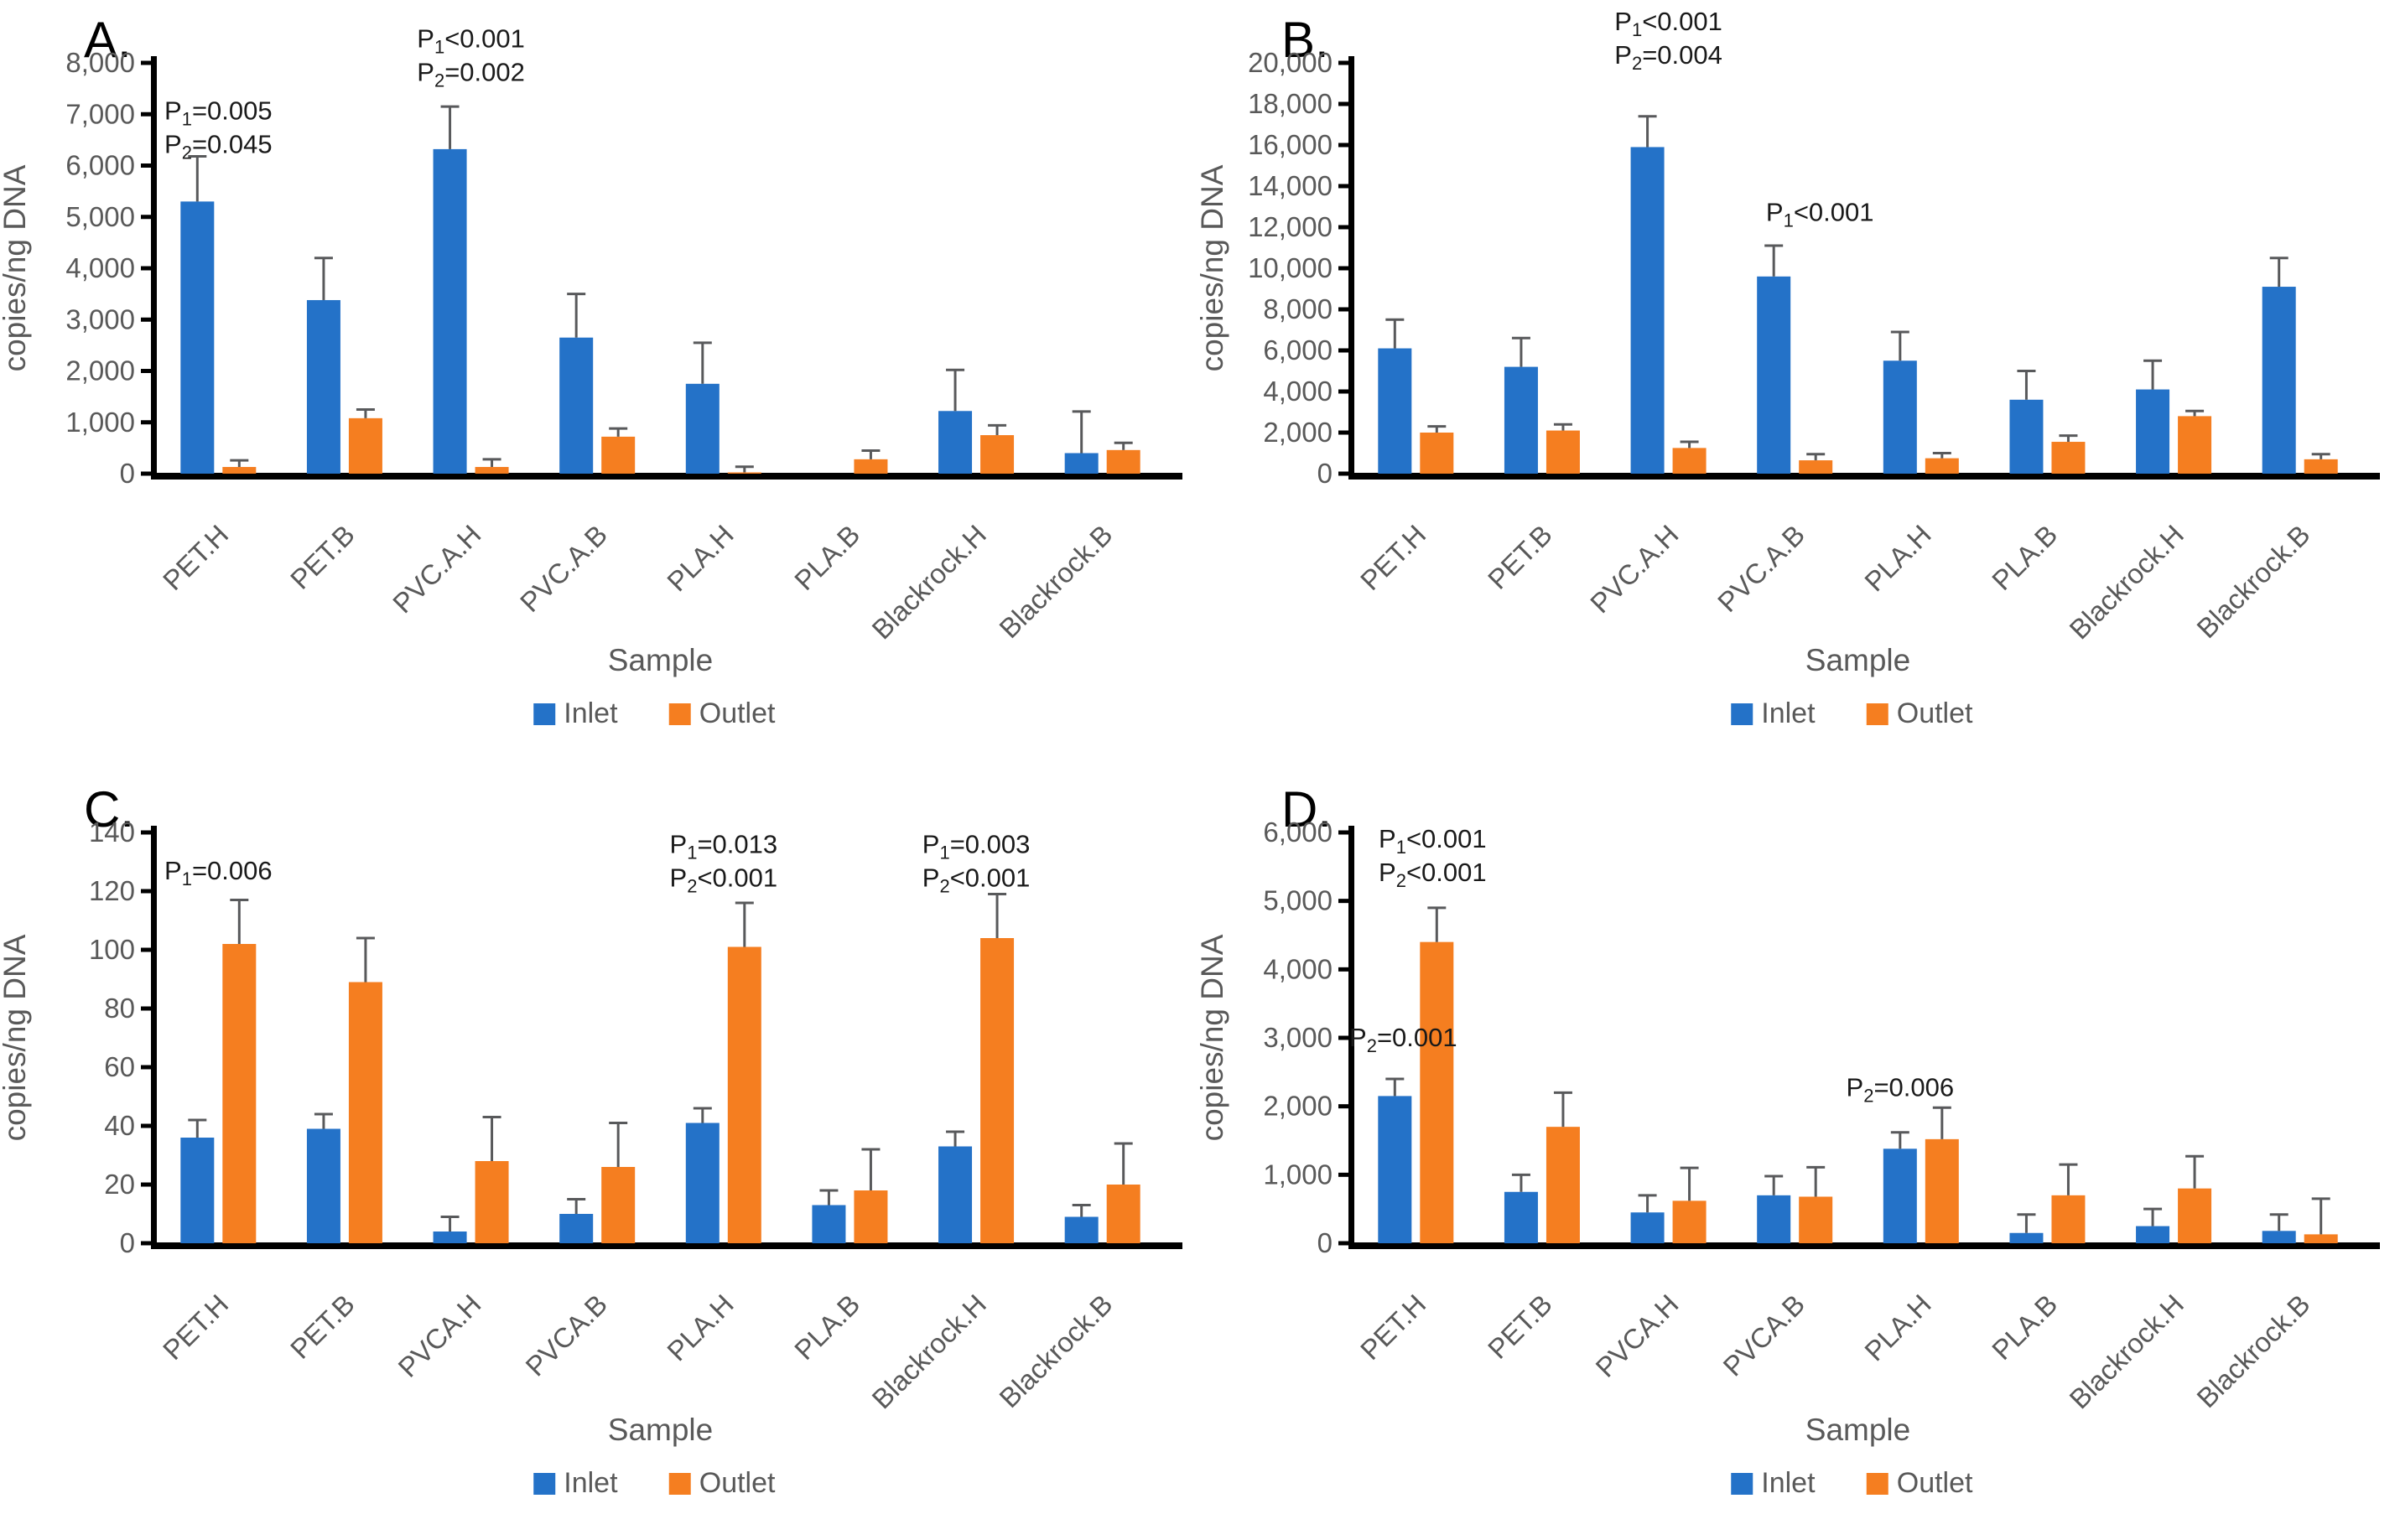 The width and height of the screenshot is (2395, 1540). What do you see at coordinates (2025, 557) in the screenshot?
I see `x-category-label: PLA.B` at bounding box center [2025, 557].